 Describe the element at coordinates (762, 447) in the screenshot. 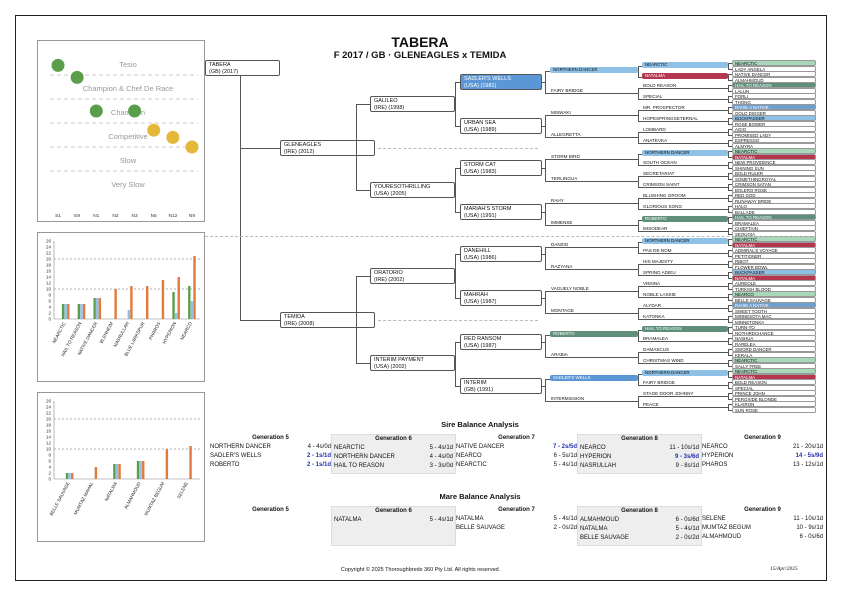

I see `balance-row: NEARCO 21 - 20s/1d` at that location.